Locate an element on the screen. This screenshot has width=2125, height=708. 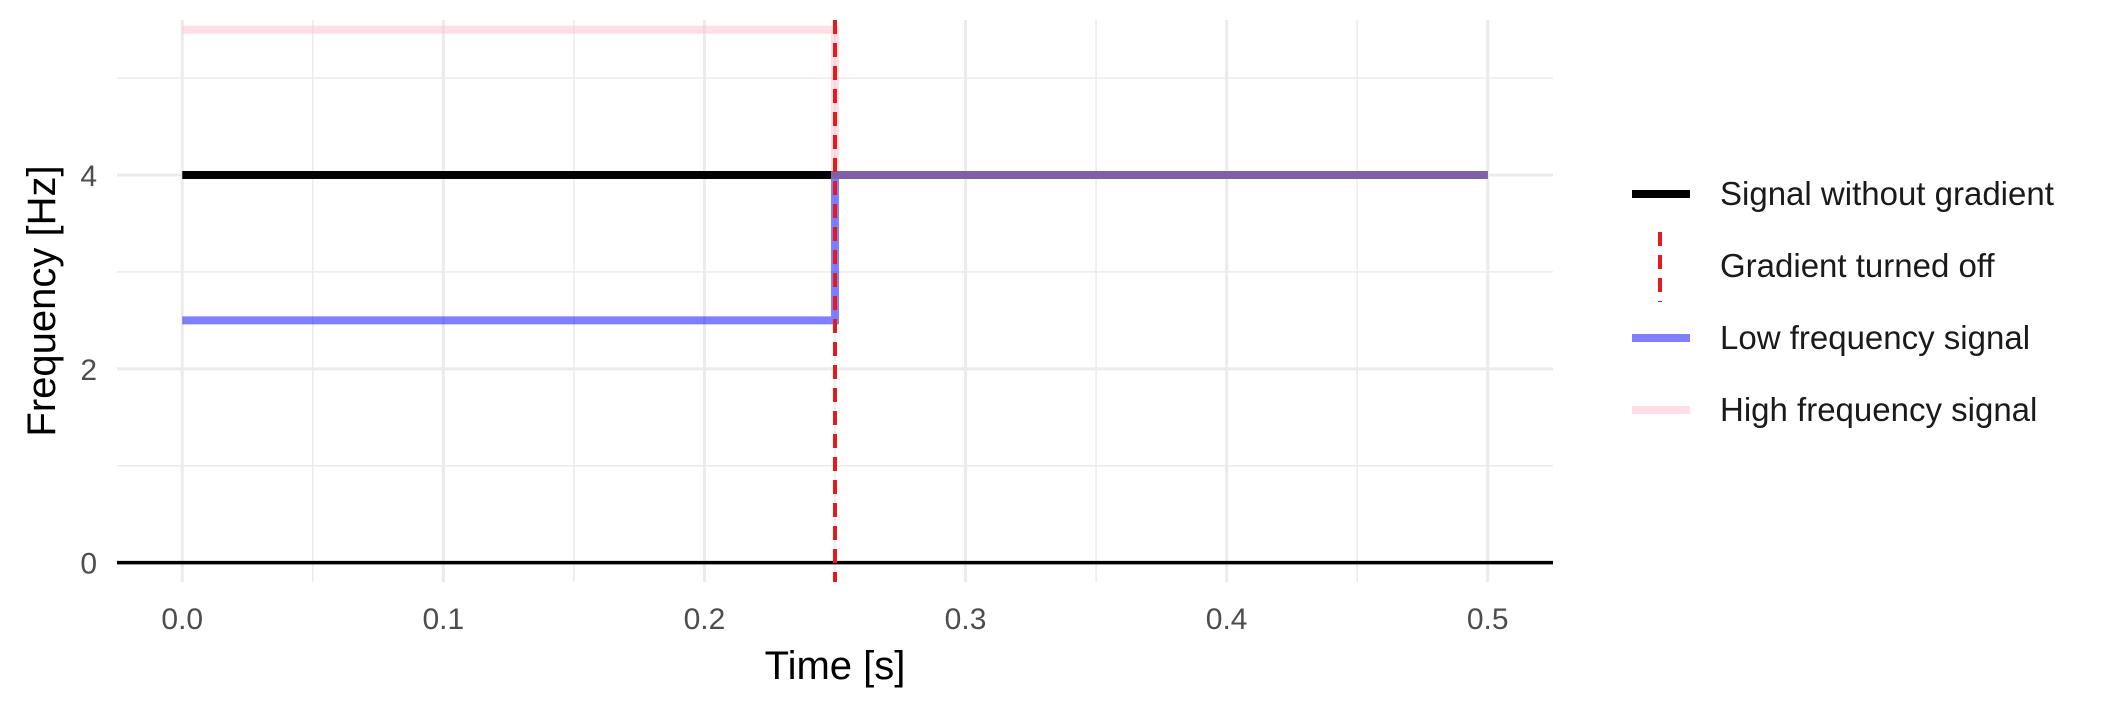
legend-item: High frequency signal is located at coordinates (1834, 409).